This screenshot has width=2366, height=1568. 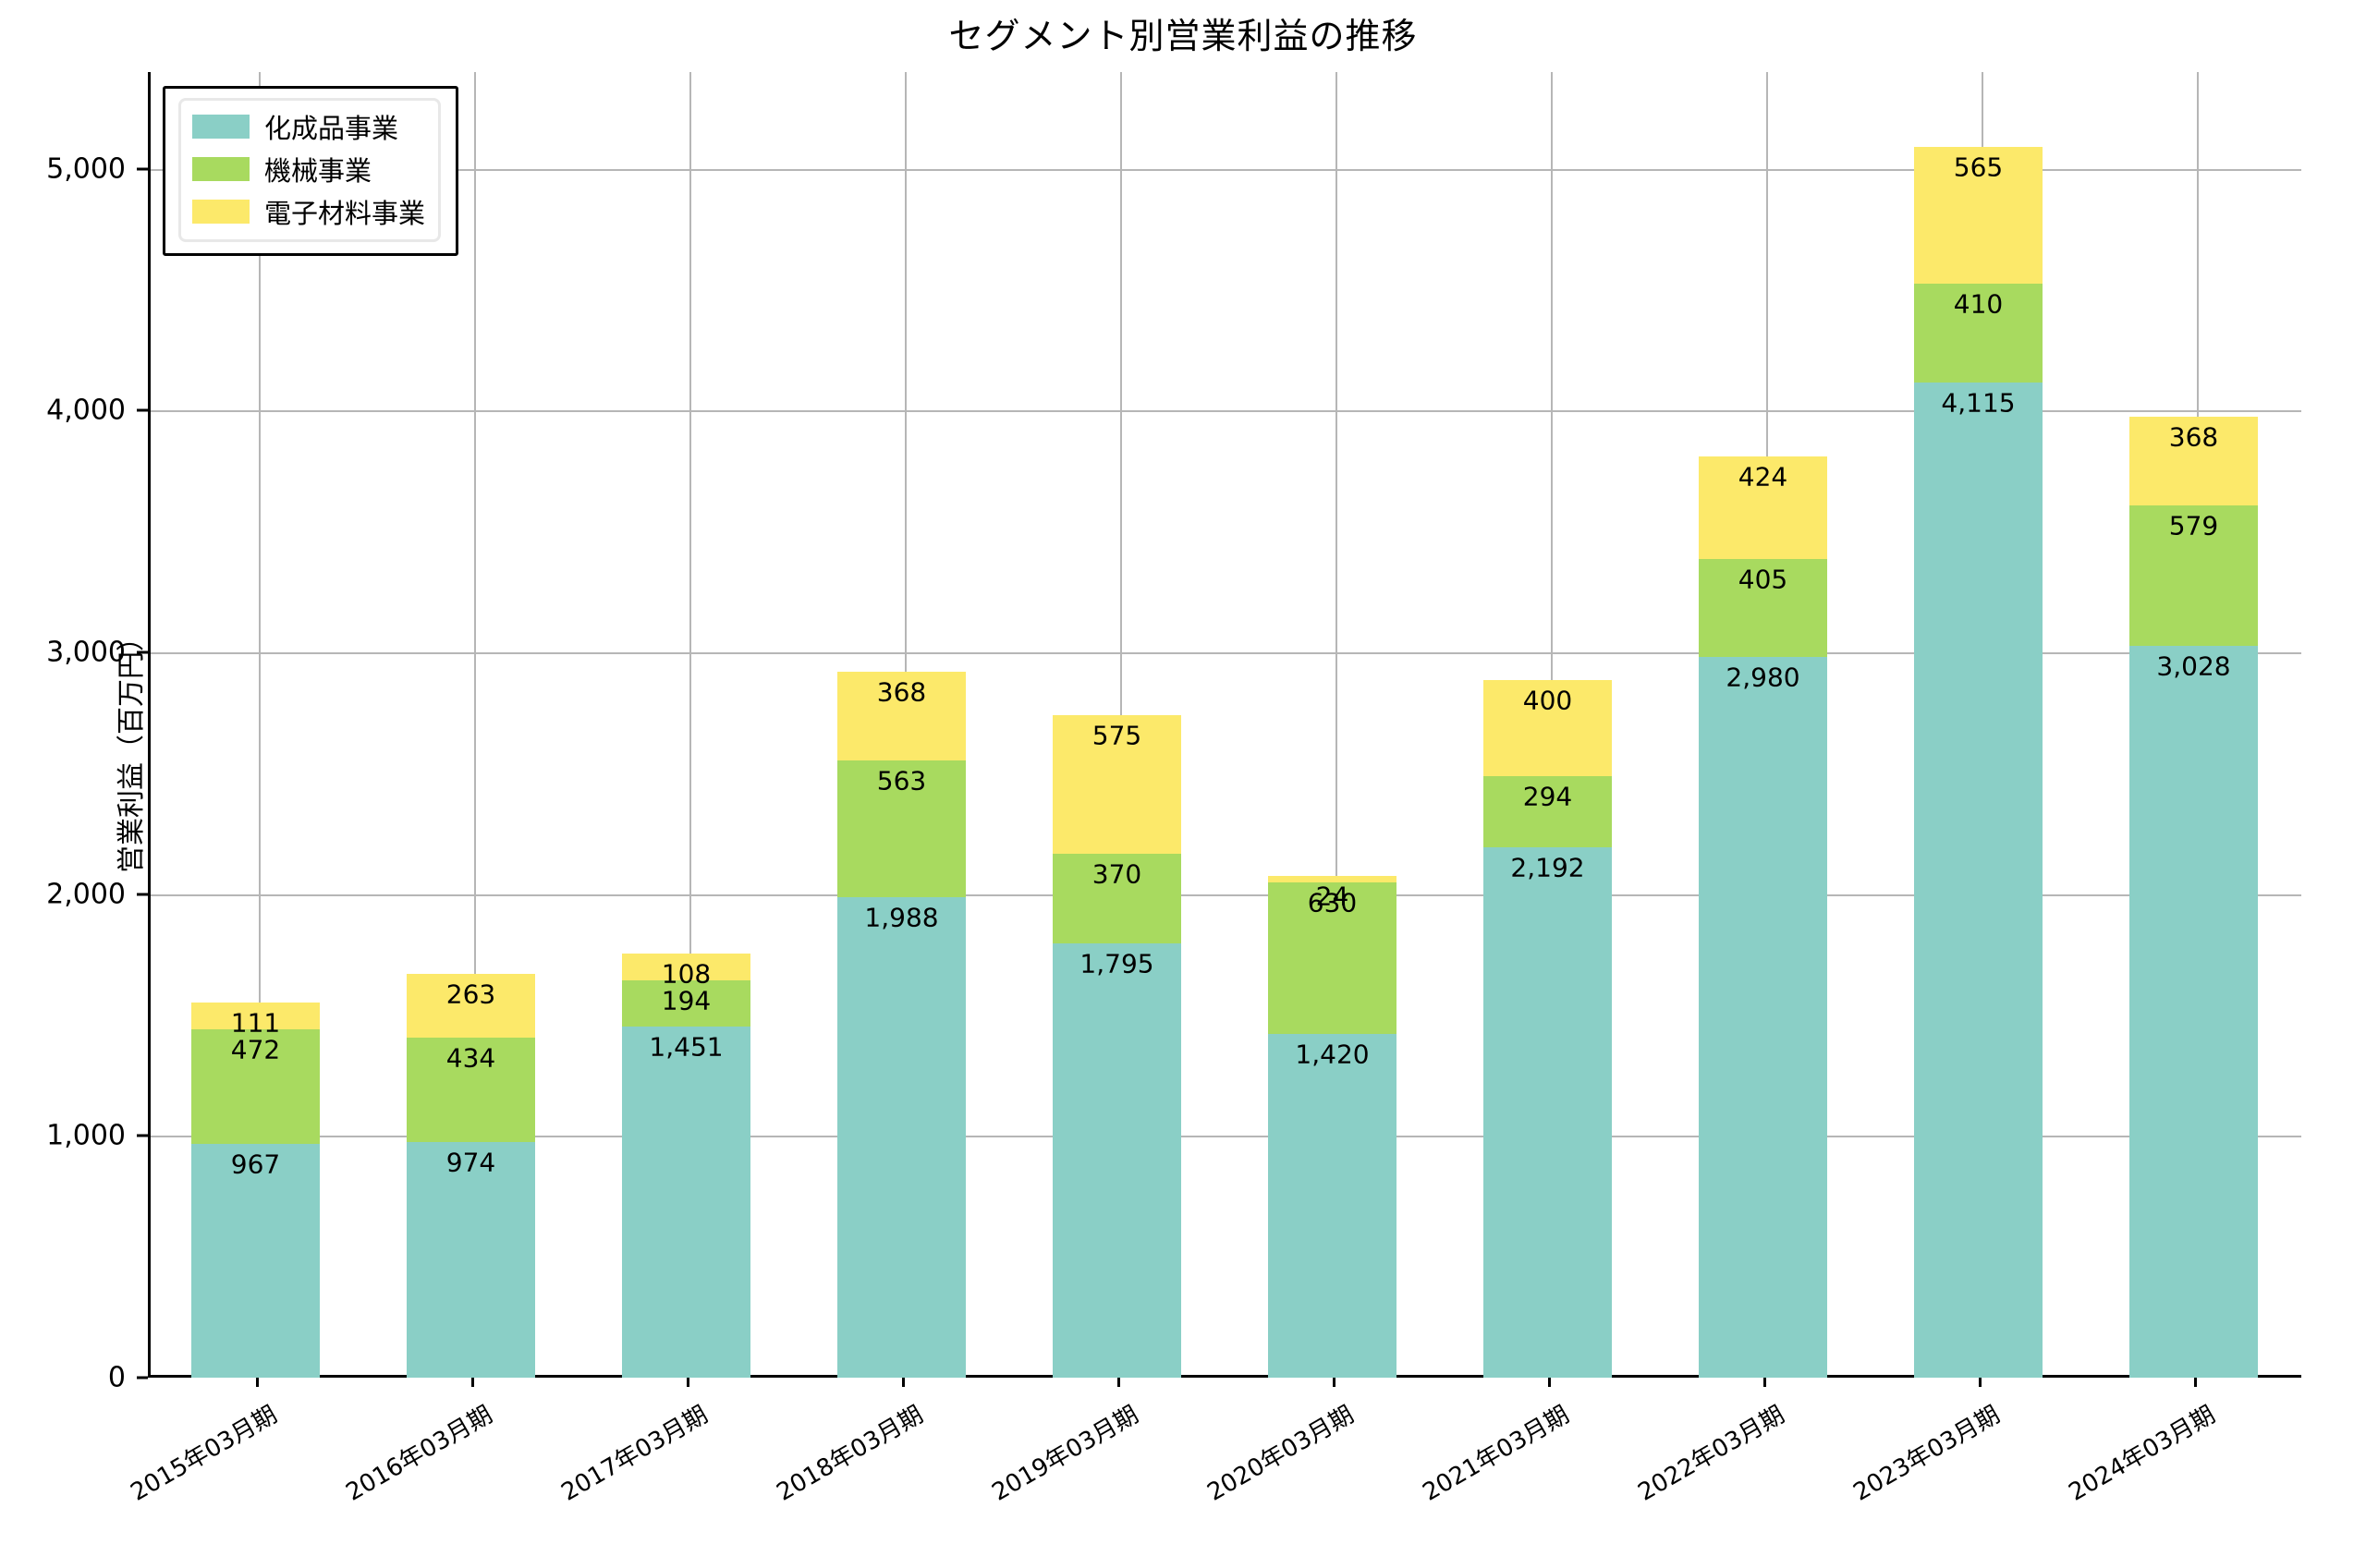 What do you see at coordinates (345, 213) in the screenshot?
I see `legend-label: 電子材料事業` at bounding box center [345, 213].